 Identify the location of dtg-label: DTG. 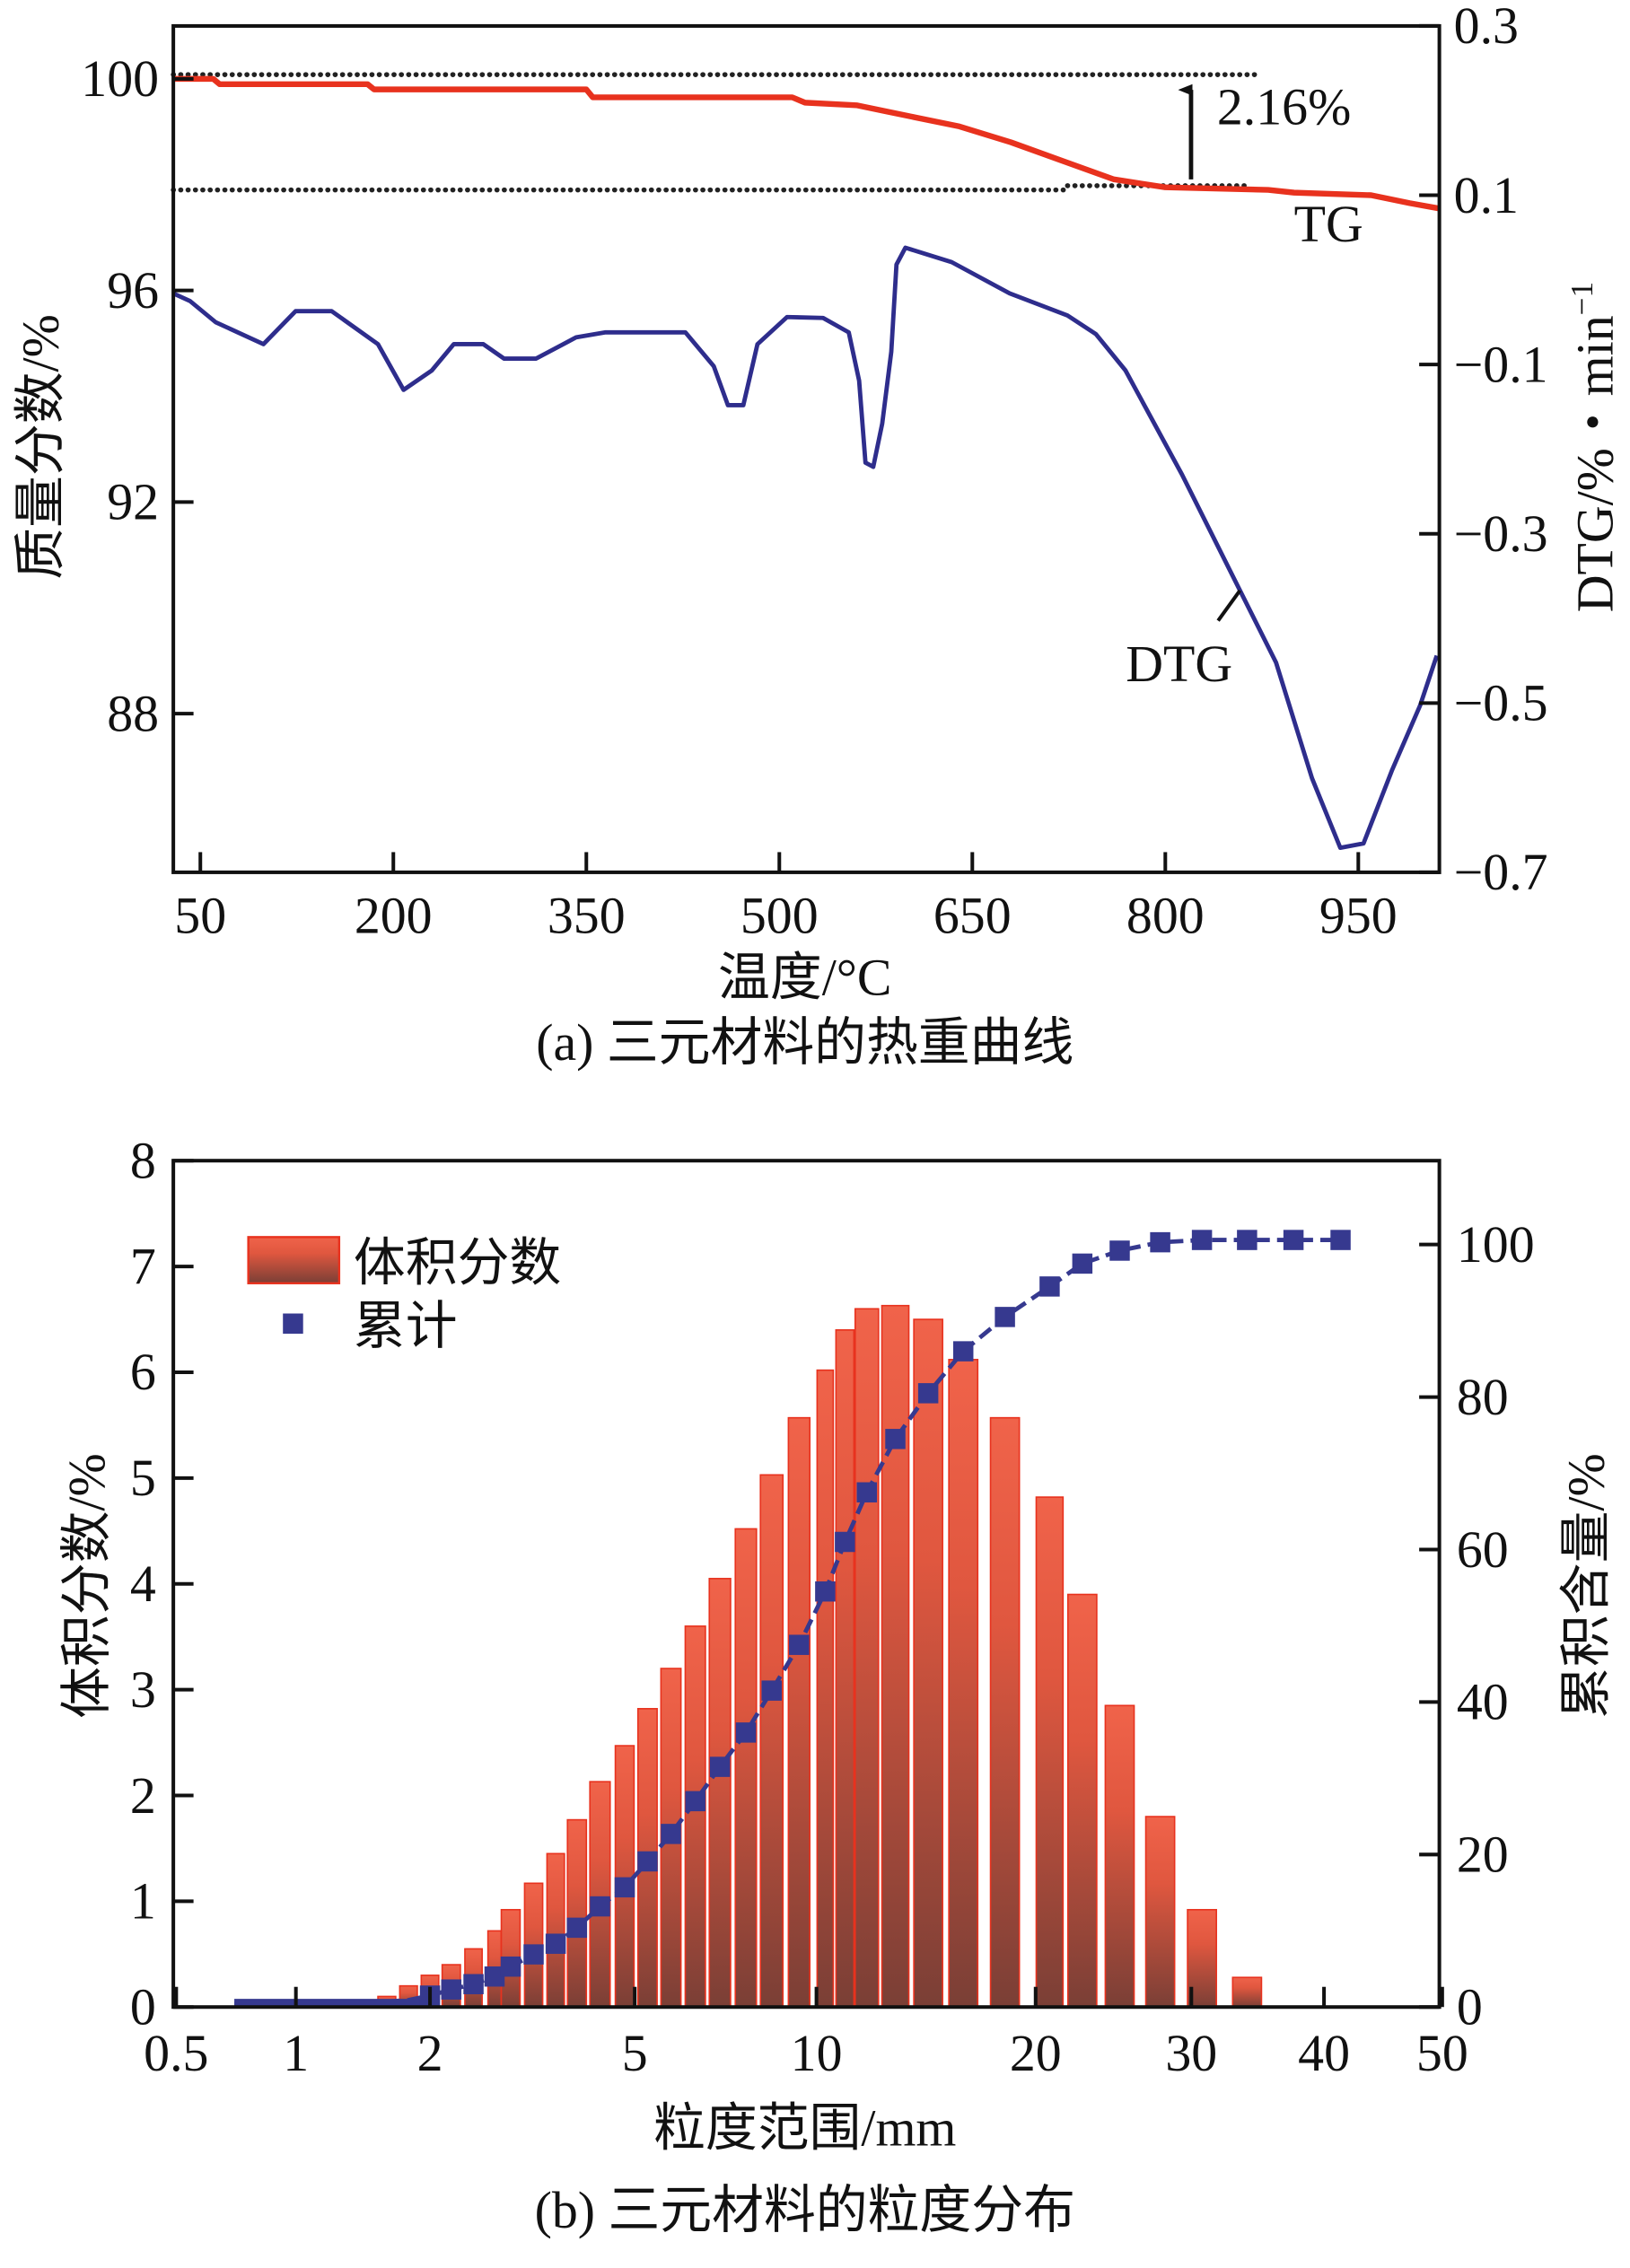
(1179, 664).